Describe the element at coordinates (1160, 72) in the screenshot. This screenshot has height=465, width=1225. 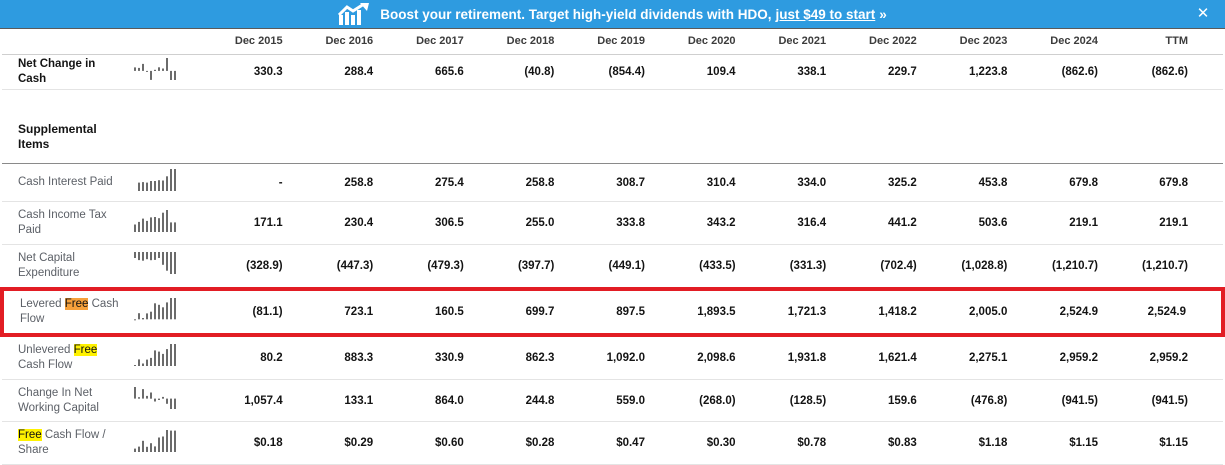
I see `value-cell: (862.6)` at that location.